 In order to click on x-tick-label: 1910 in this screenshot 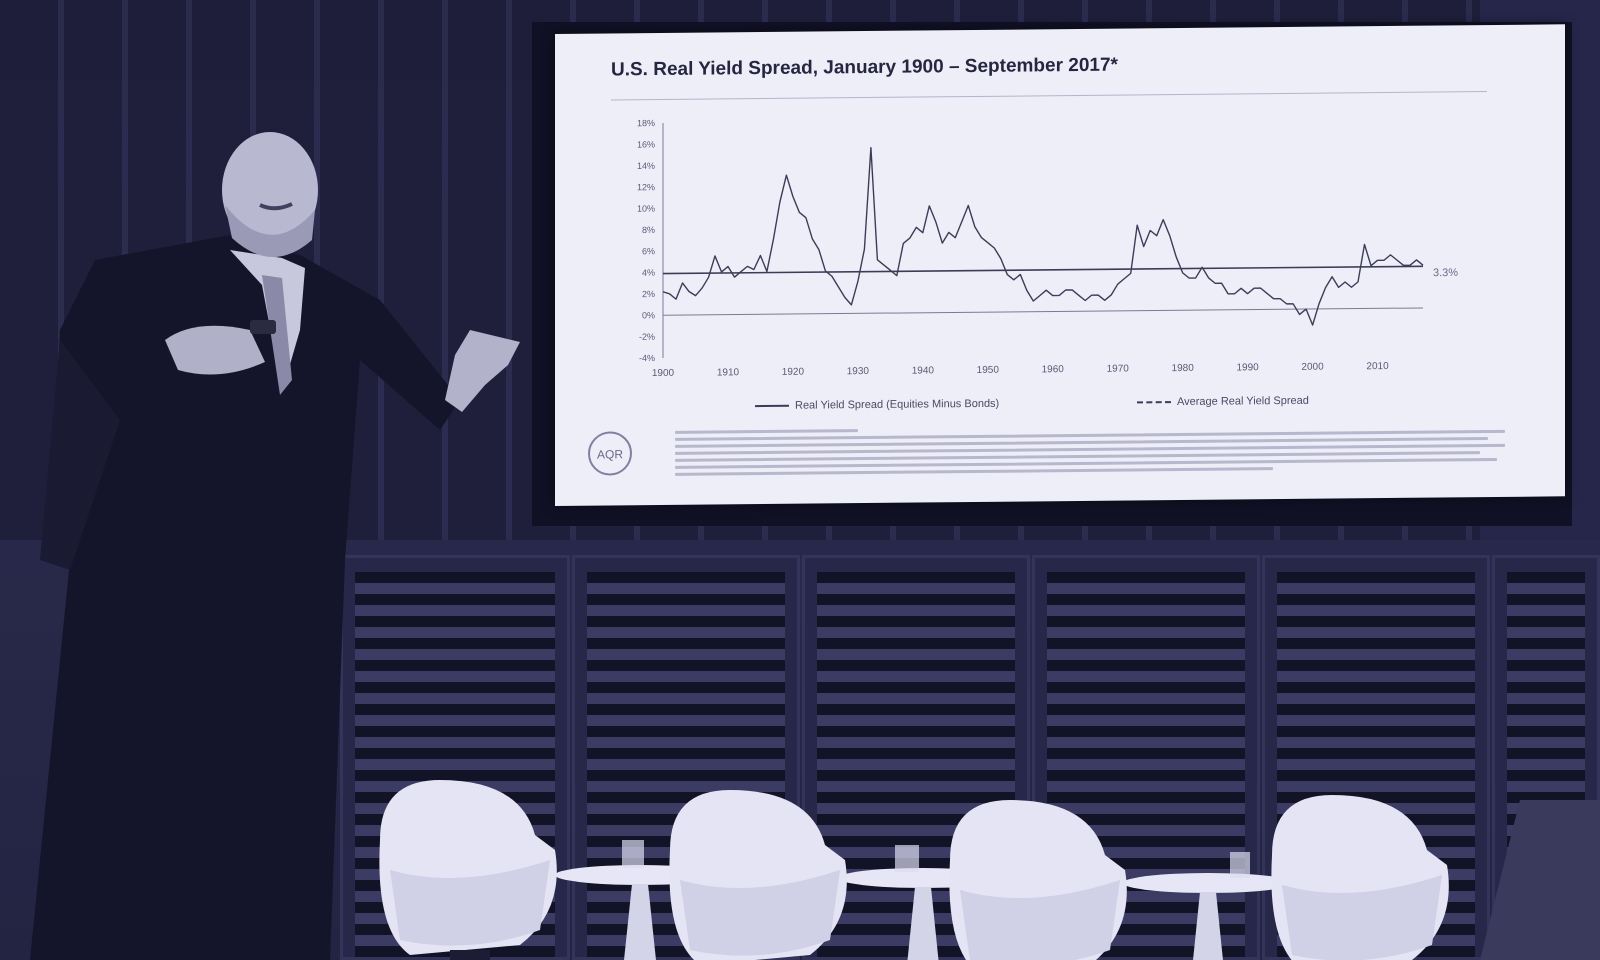, I will do `click(728, 372)`.